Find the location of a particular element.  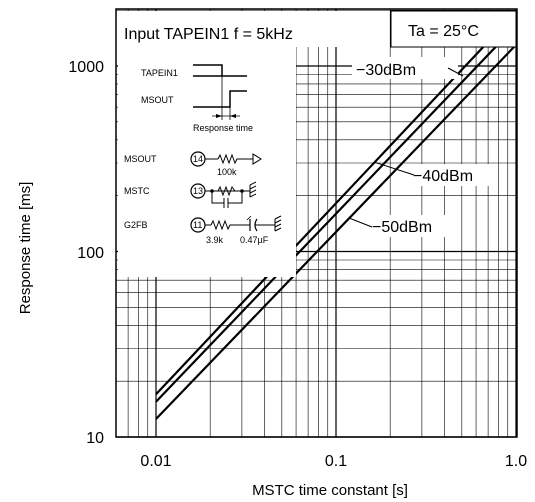

pin-c-resistor is located at coordinates (230, 225).